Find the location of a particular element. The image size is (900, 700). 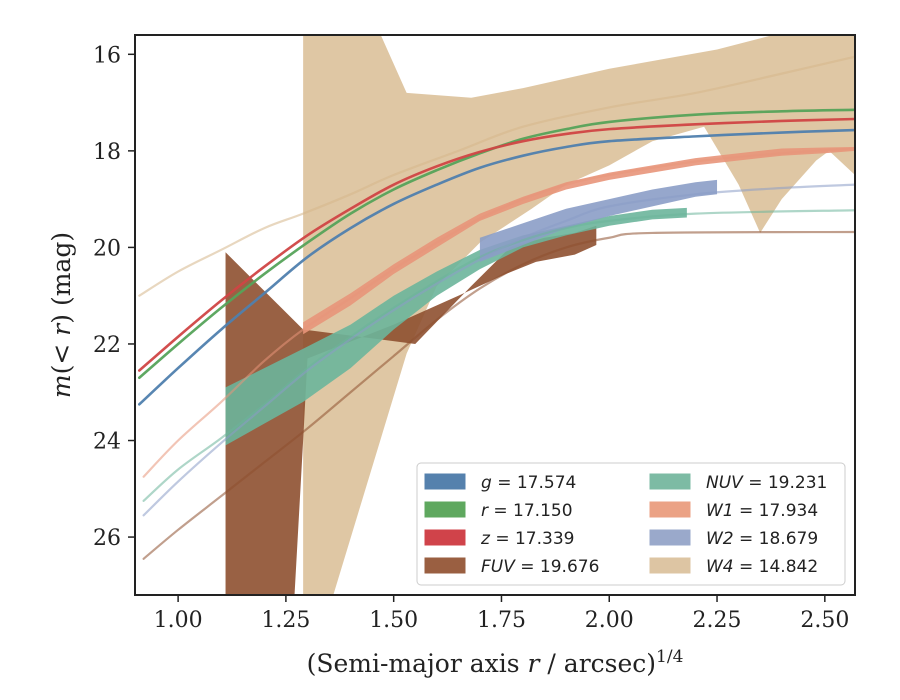

legend-swatch-w4 is located at coordinates (670, 565).